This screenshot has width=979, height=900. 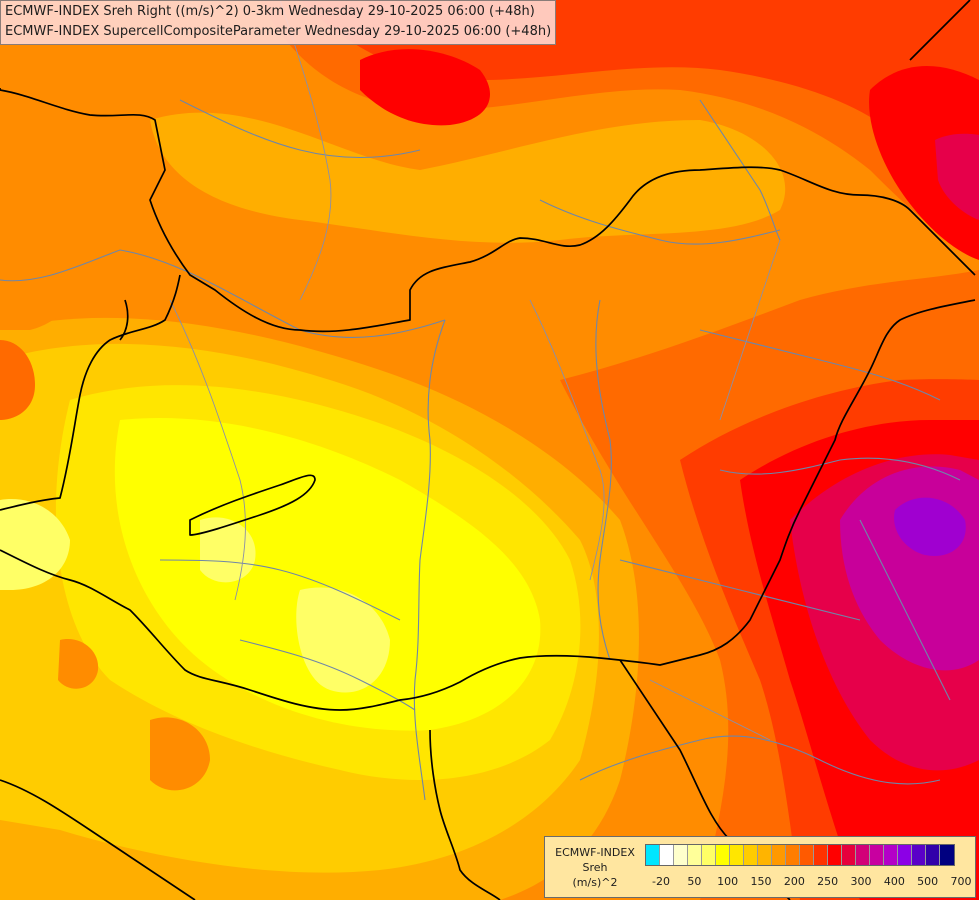 What do you see at coordinates (794, 881) in the screenshot?
I see `legend-tick-label: 200` at bounding box center [794, 881].